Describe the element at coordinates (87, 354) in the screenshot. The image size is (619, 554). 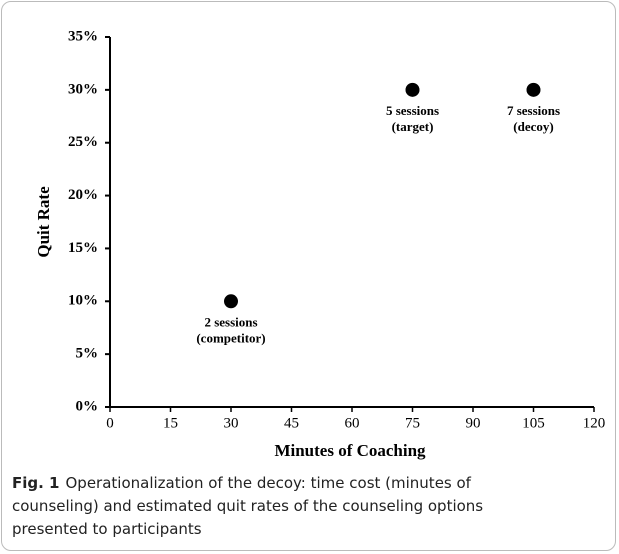
I see `y-tick-label: 5%` at that location.